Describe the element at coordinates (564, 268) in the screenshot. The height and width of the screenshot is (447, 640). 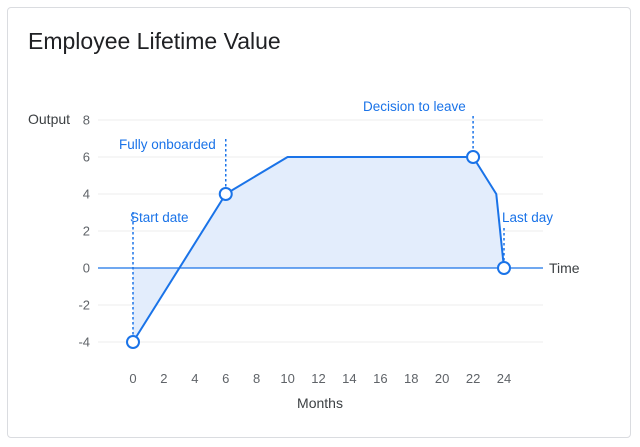
I see `zero-line-label: Time` at that location.